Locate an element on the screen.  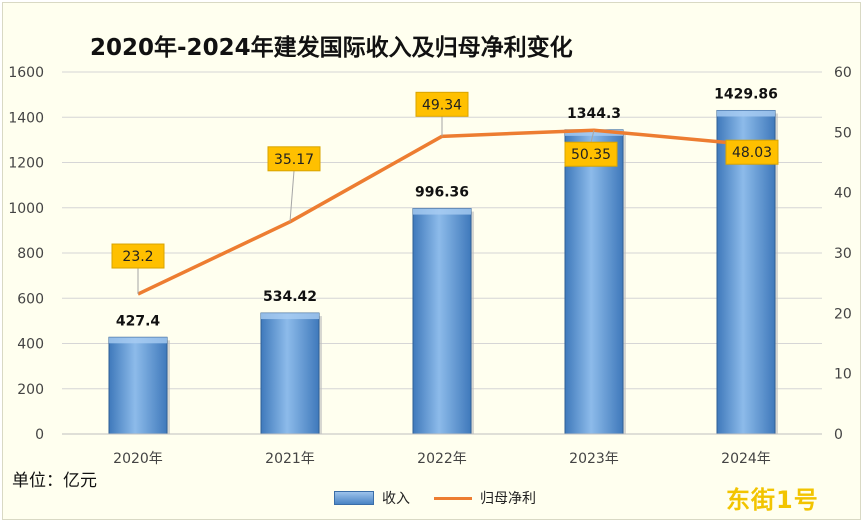
x-tick-label: 2021年 is located at coordinates (290, 459).